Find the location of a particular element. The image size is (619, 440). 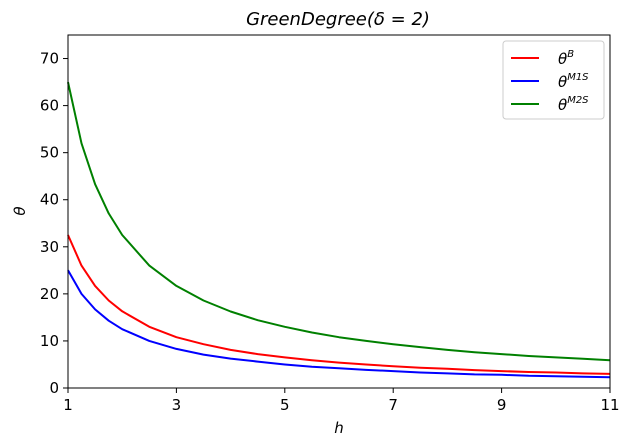

x-tick-label: 3 is located at coordinates (177, 405).